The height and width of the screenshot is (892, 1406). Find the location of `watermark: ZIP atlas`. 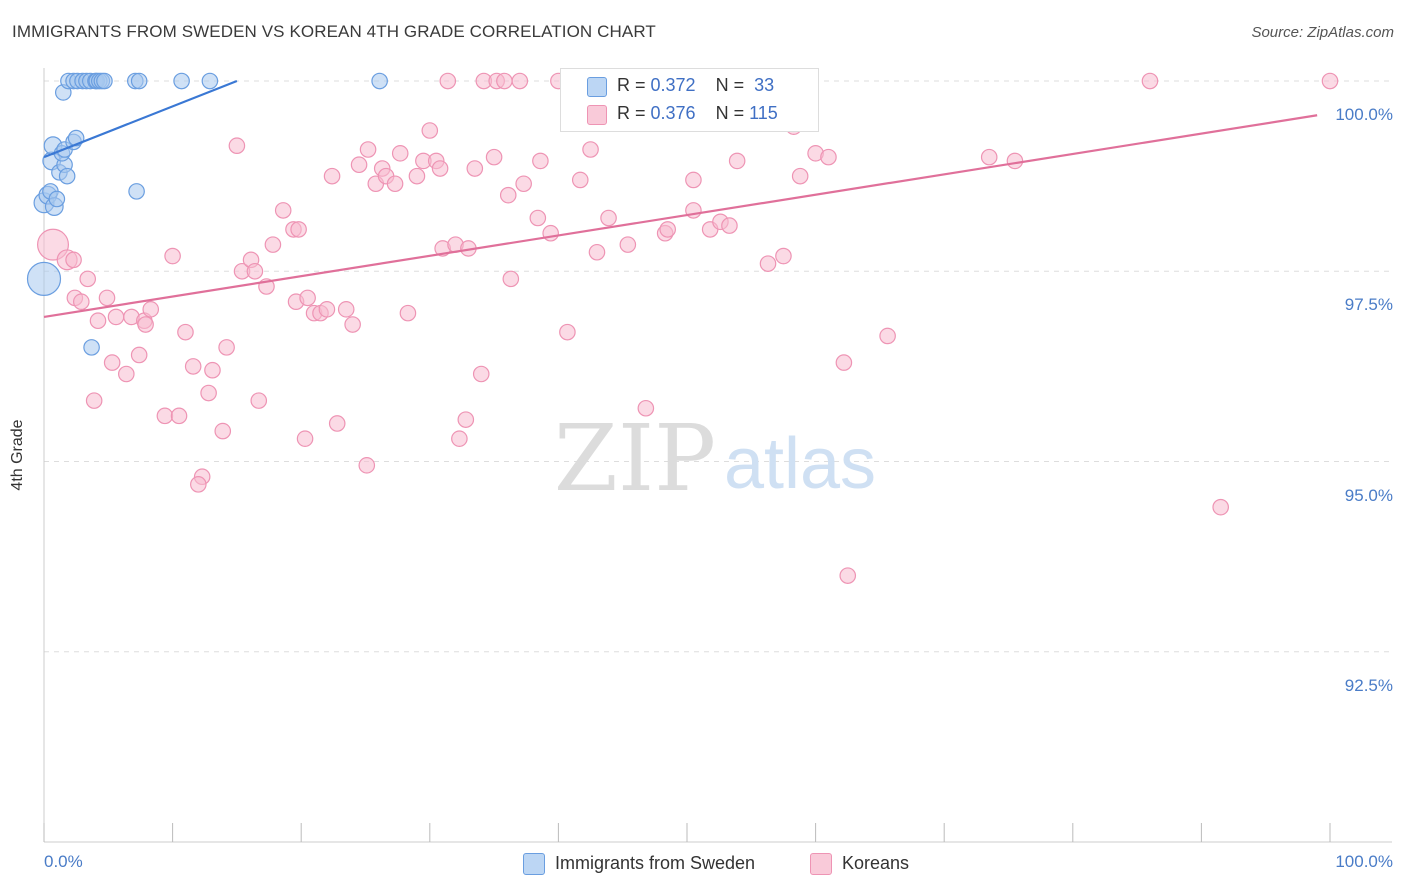

watermark: ZIP atlas is located at coordinates (715, 458).